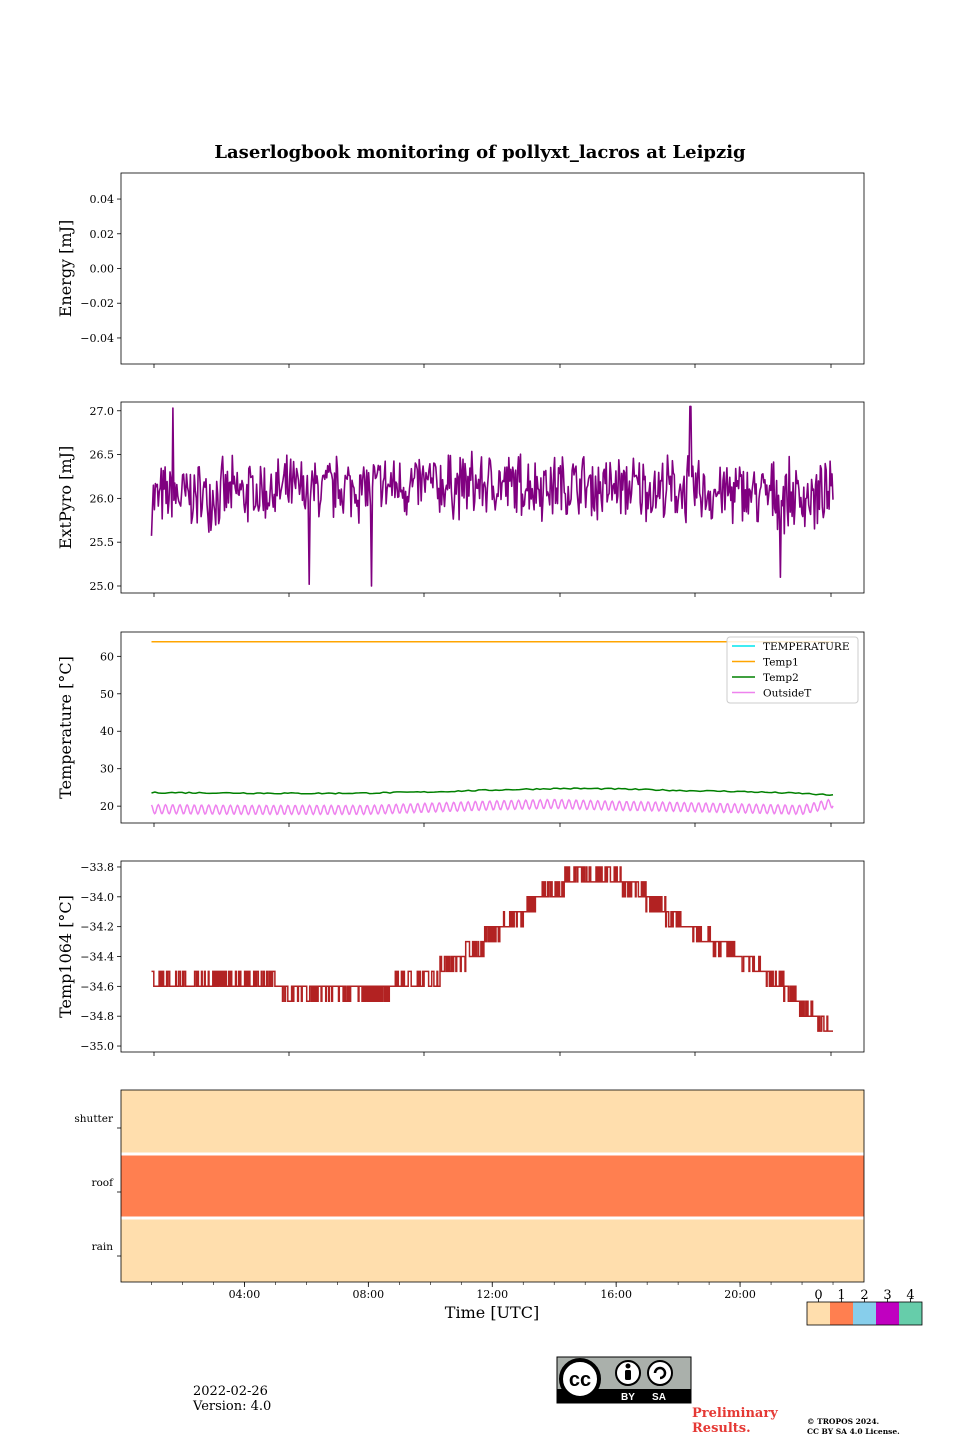  What do you see at coordinates (492, 791) in the screenshot?
I see `series-line-temp2` at bounding box center [492, 791].